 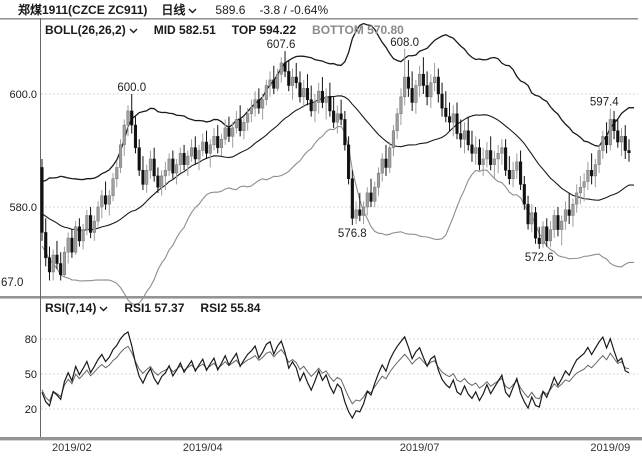 I want to click on date-tick-label: 2019/04, so click(x=203, y=448).